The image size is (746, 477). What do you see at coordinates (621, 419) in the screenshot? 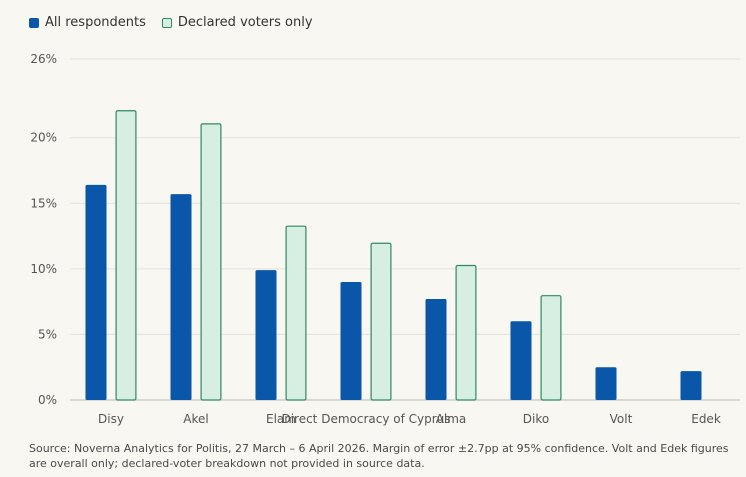
I see `x-tick-label: Volt` at bounding box center [621, 419].